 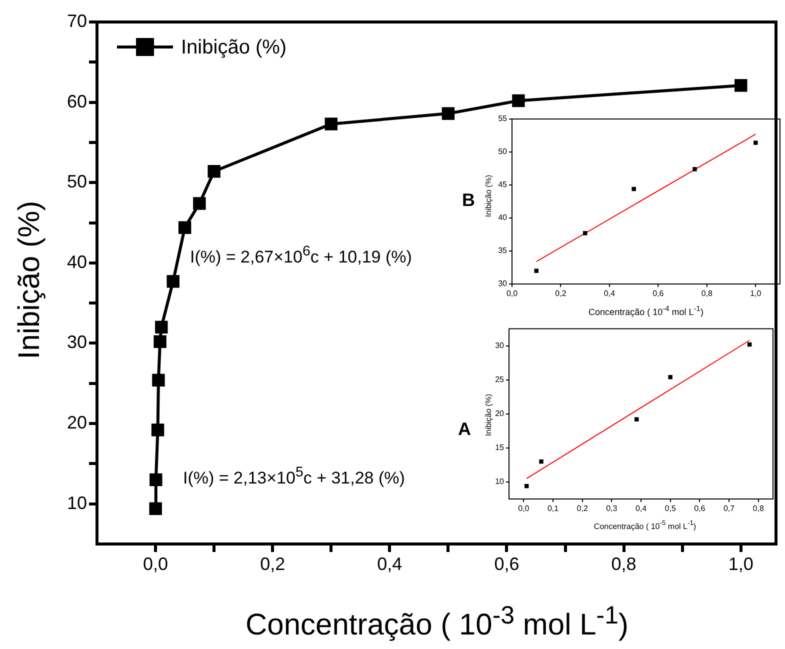 I want to click on y-tick-label: 55, so click(x=503, y=119).